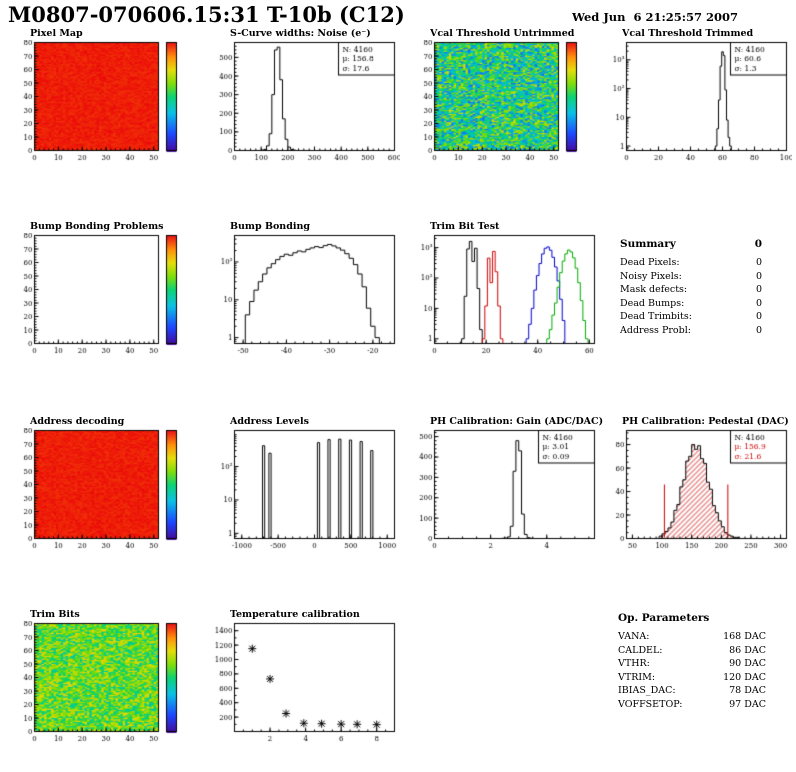 The height and width of the screenshot is (772, 796). I want to click on address-levels-canvas, so click(304, 490).